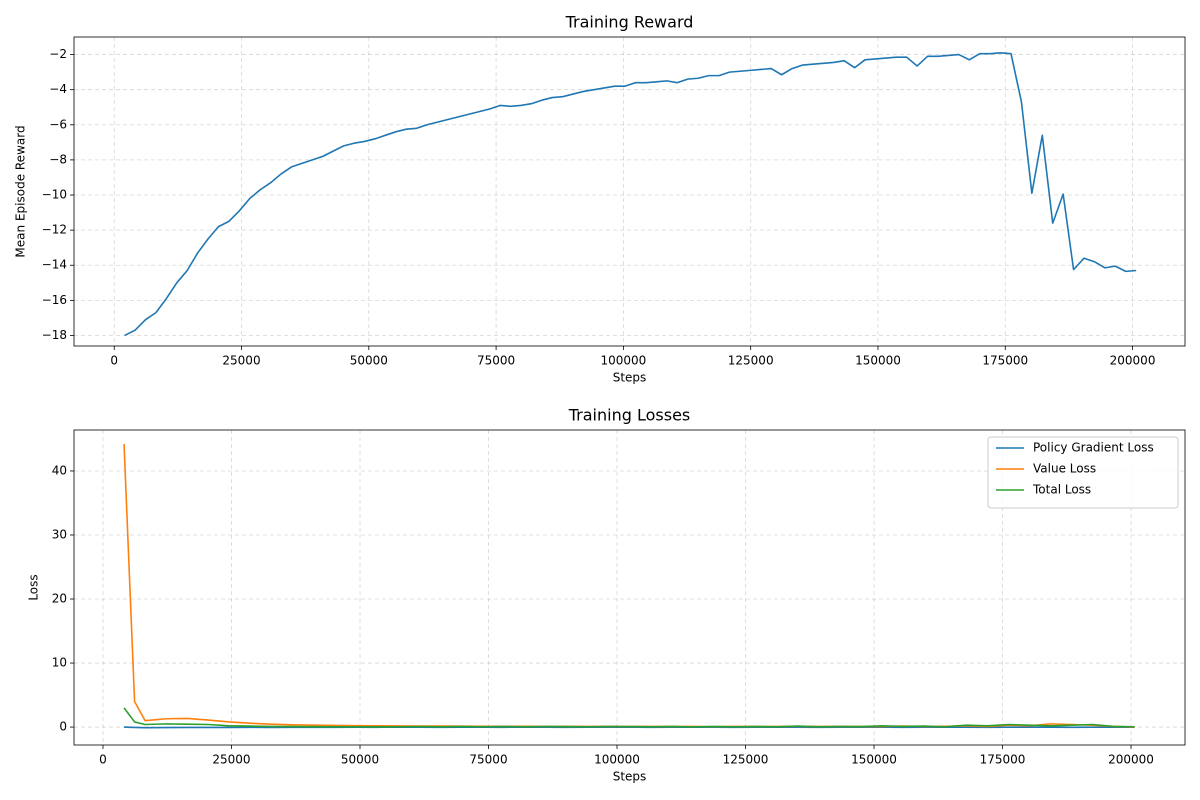 This screenshot has width=1200, height=800. I want to click on y-tick-label: −18, so click(54, 335).